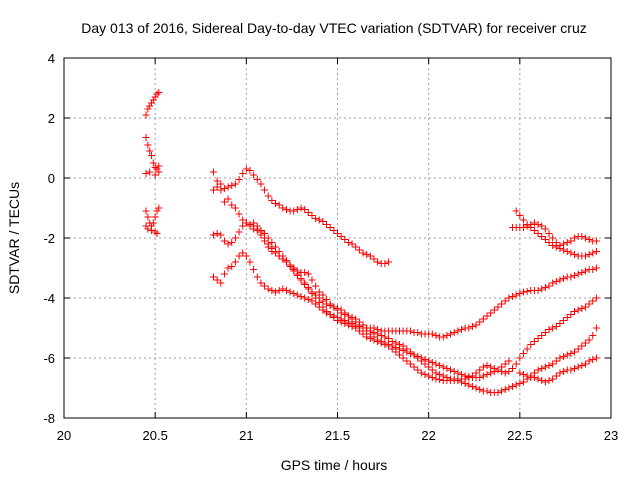 This screenshot has height=480, width=640. What do you see at coordinates (51, 58) in the screenshot?
I see `y-tick-label: 4` at bounding box center [51, 58].